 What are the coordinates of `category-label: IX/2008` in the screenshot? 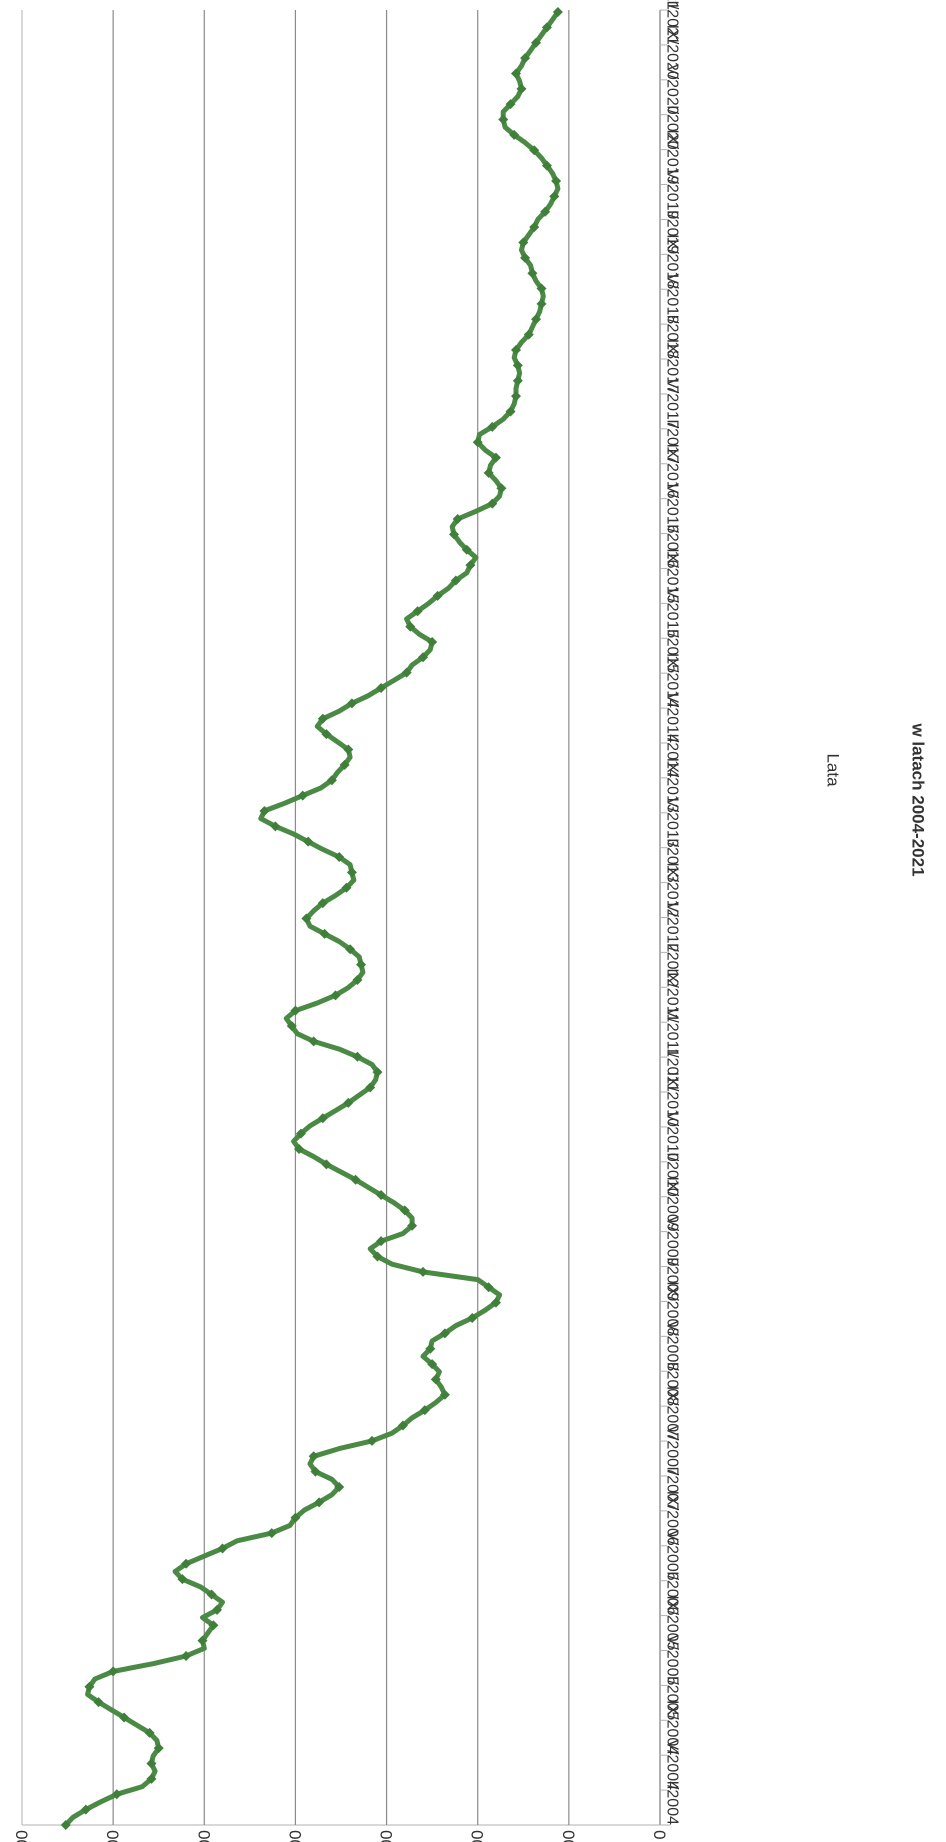 It's located at (672, 1308).